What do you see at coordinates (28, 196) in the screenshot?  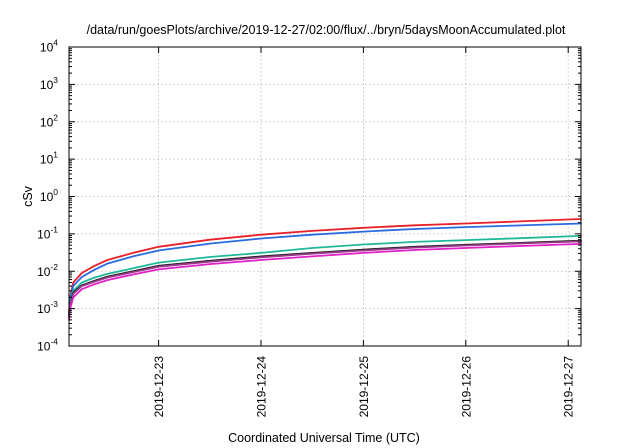 I see `y-axis-label: cSv` at bounding box center [28, 196].